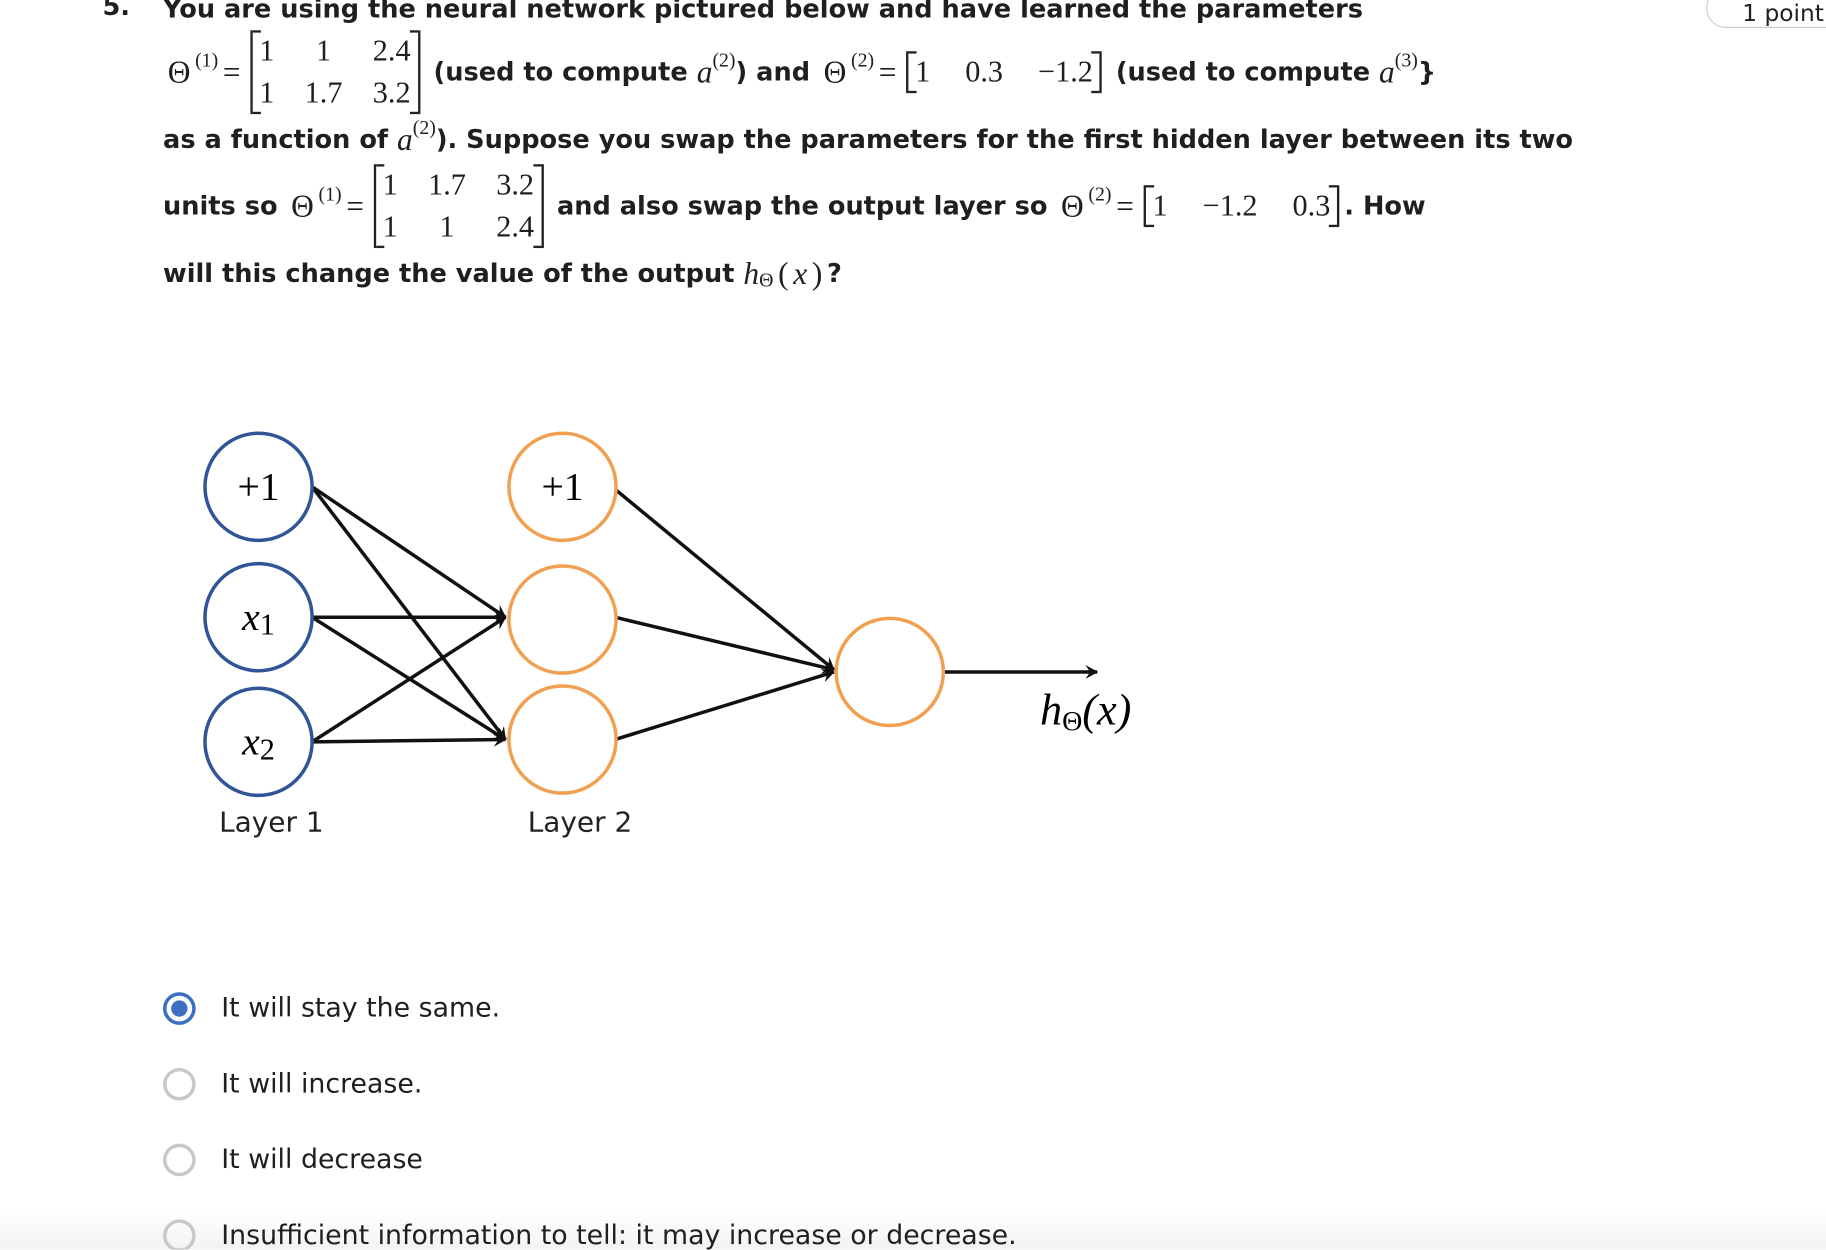 This screenshot has height=1250, width=1826. What do you see at coordinates (766, 280) in the screenshot?
I see `subscript: Θ` at bounding box center [766, 280].